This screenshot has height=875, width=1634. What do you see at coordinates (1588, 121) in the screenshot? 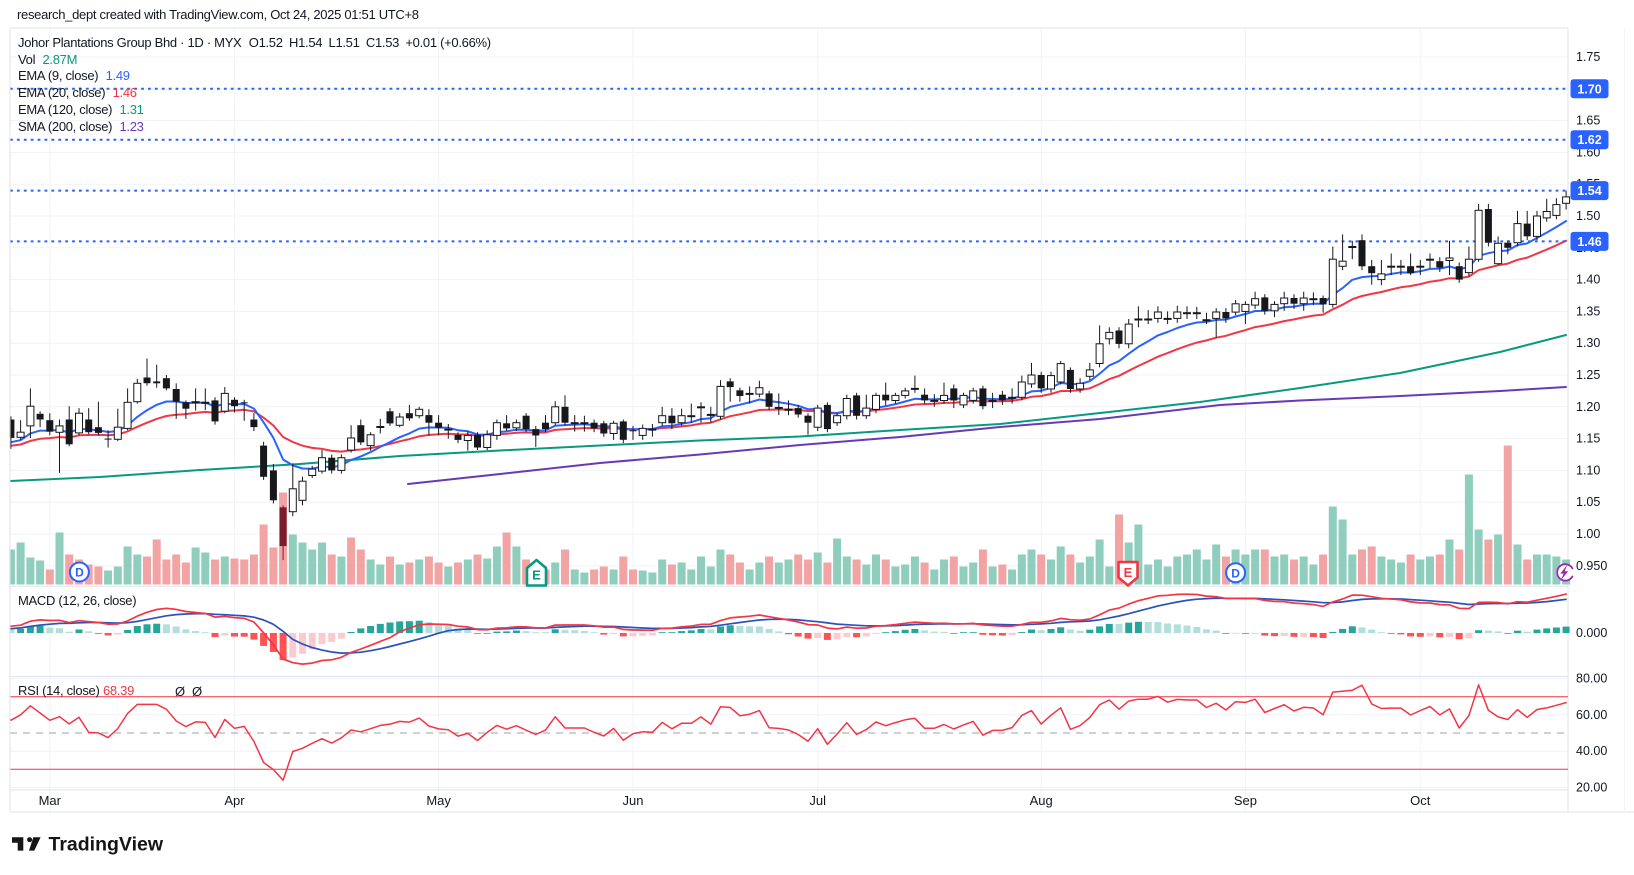
I see `svg-text: 1.65` at bounding box center [1588, 121].